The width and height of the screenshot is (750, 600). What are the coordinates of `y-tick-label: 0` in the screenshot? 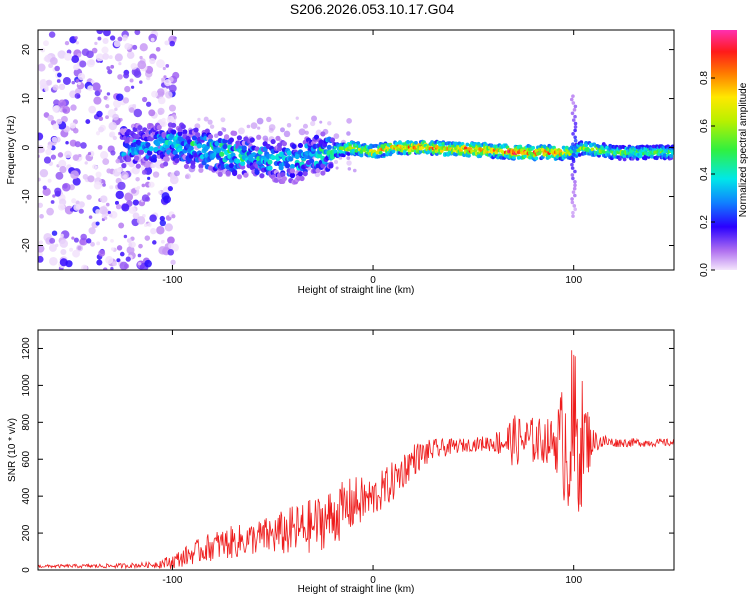 It's located at (26, 570).